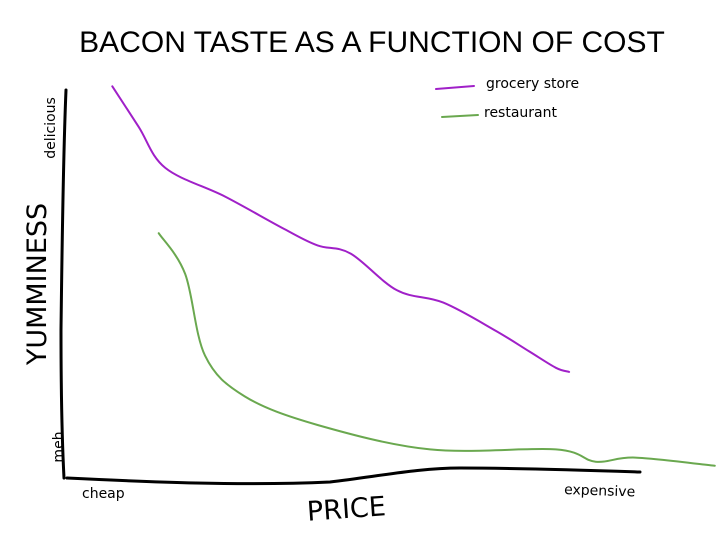 The height and width of the screenshot is (536, 728). I want to click on x-tick-label-right: expensive, so click(600, 491).